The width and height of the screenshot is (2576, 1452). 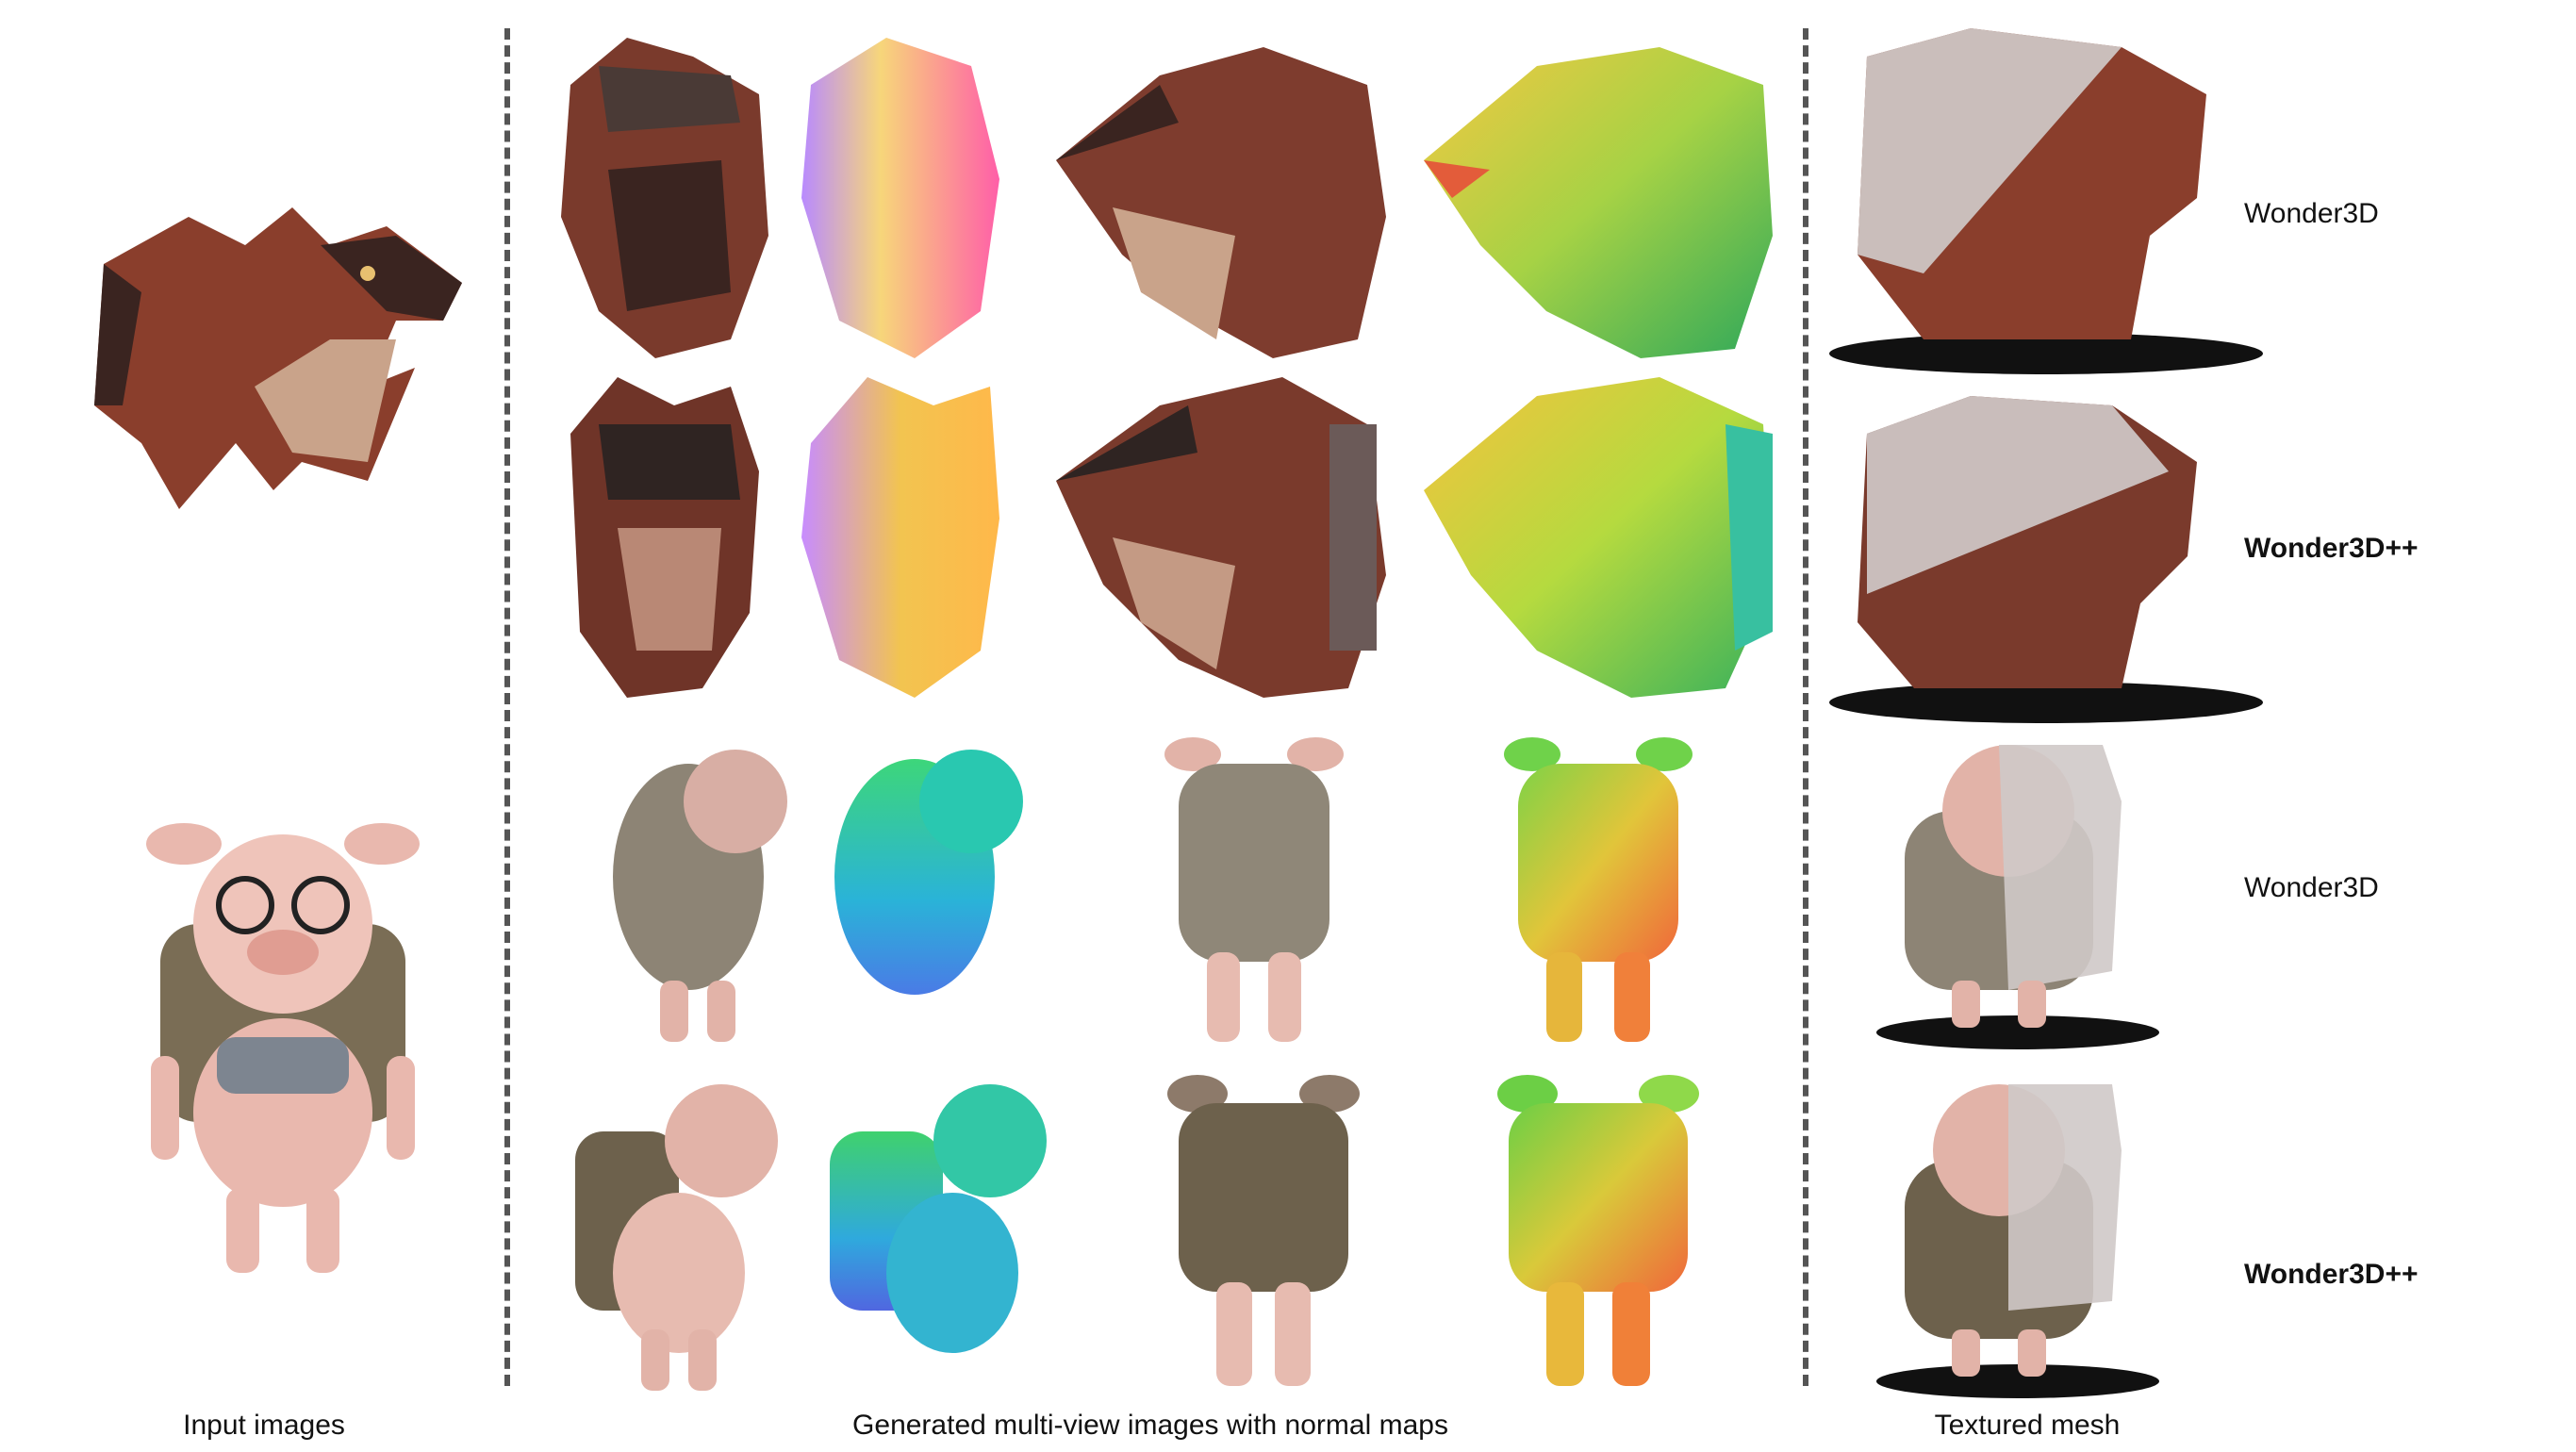 I want to click on method-label-row-2: Wonder3D++, so click(x=2331, y=548).